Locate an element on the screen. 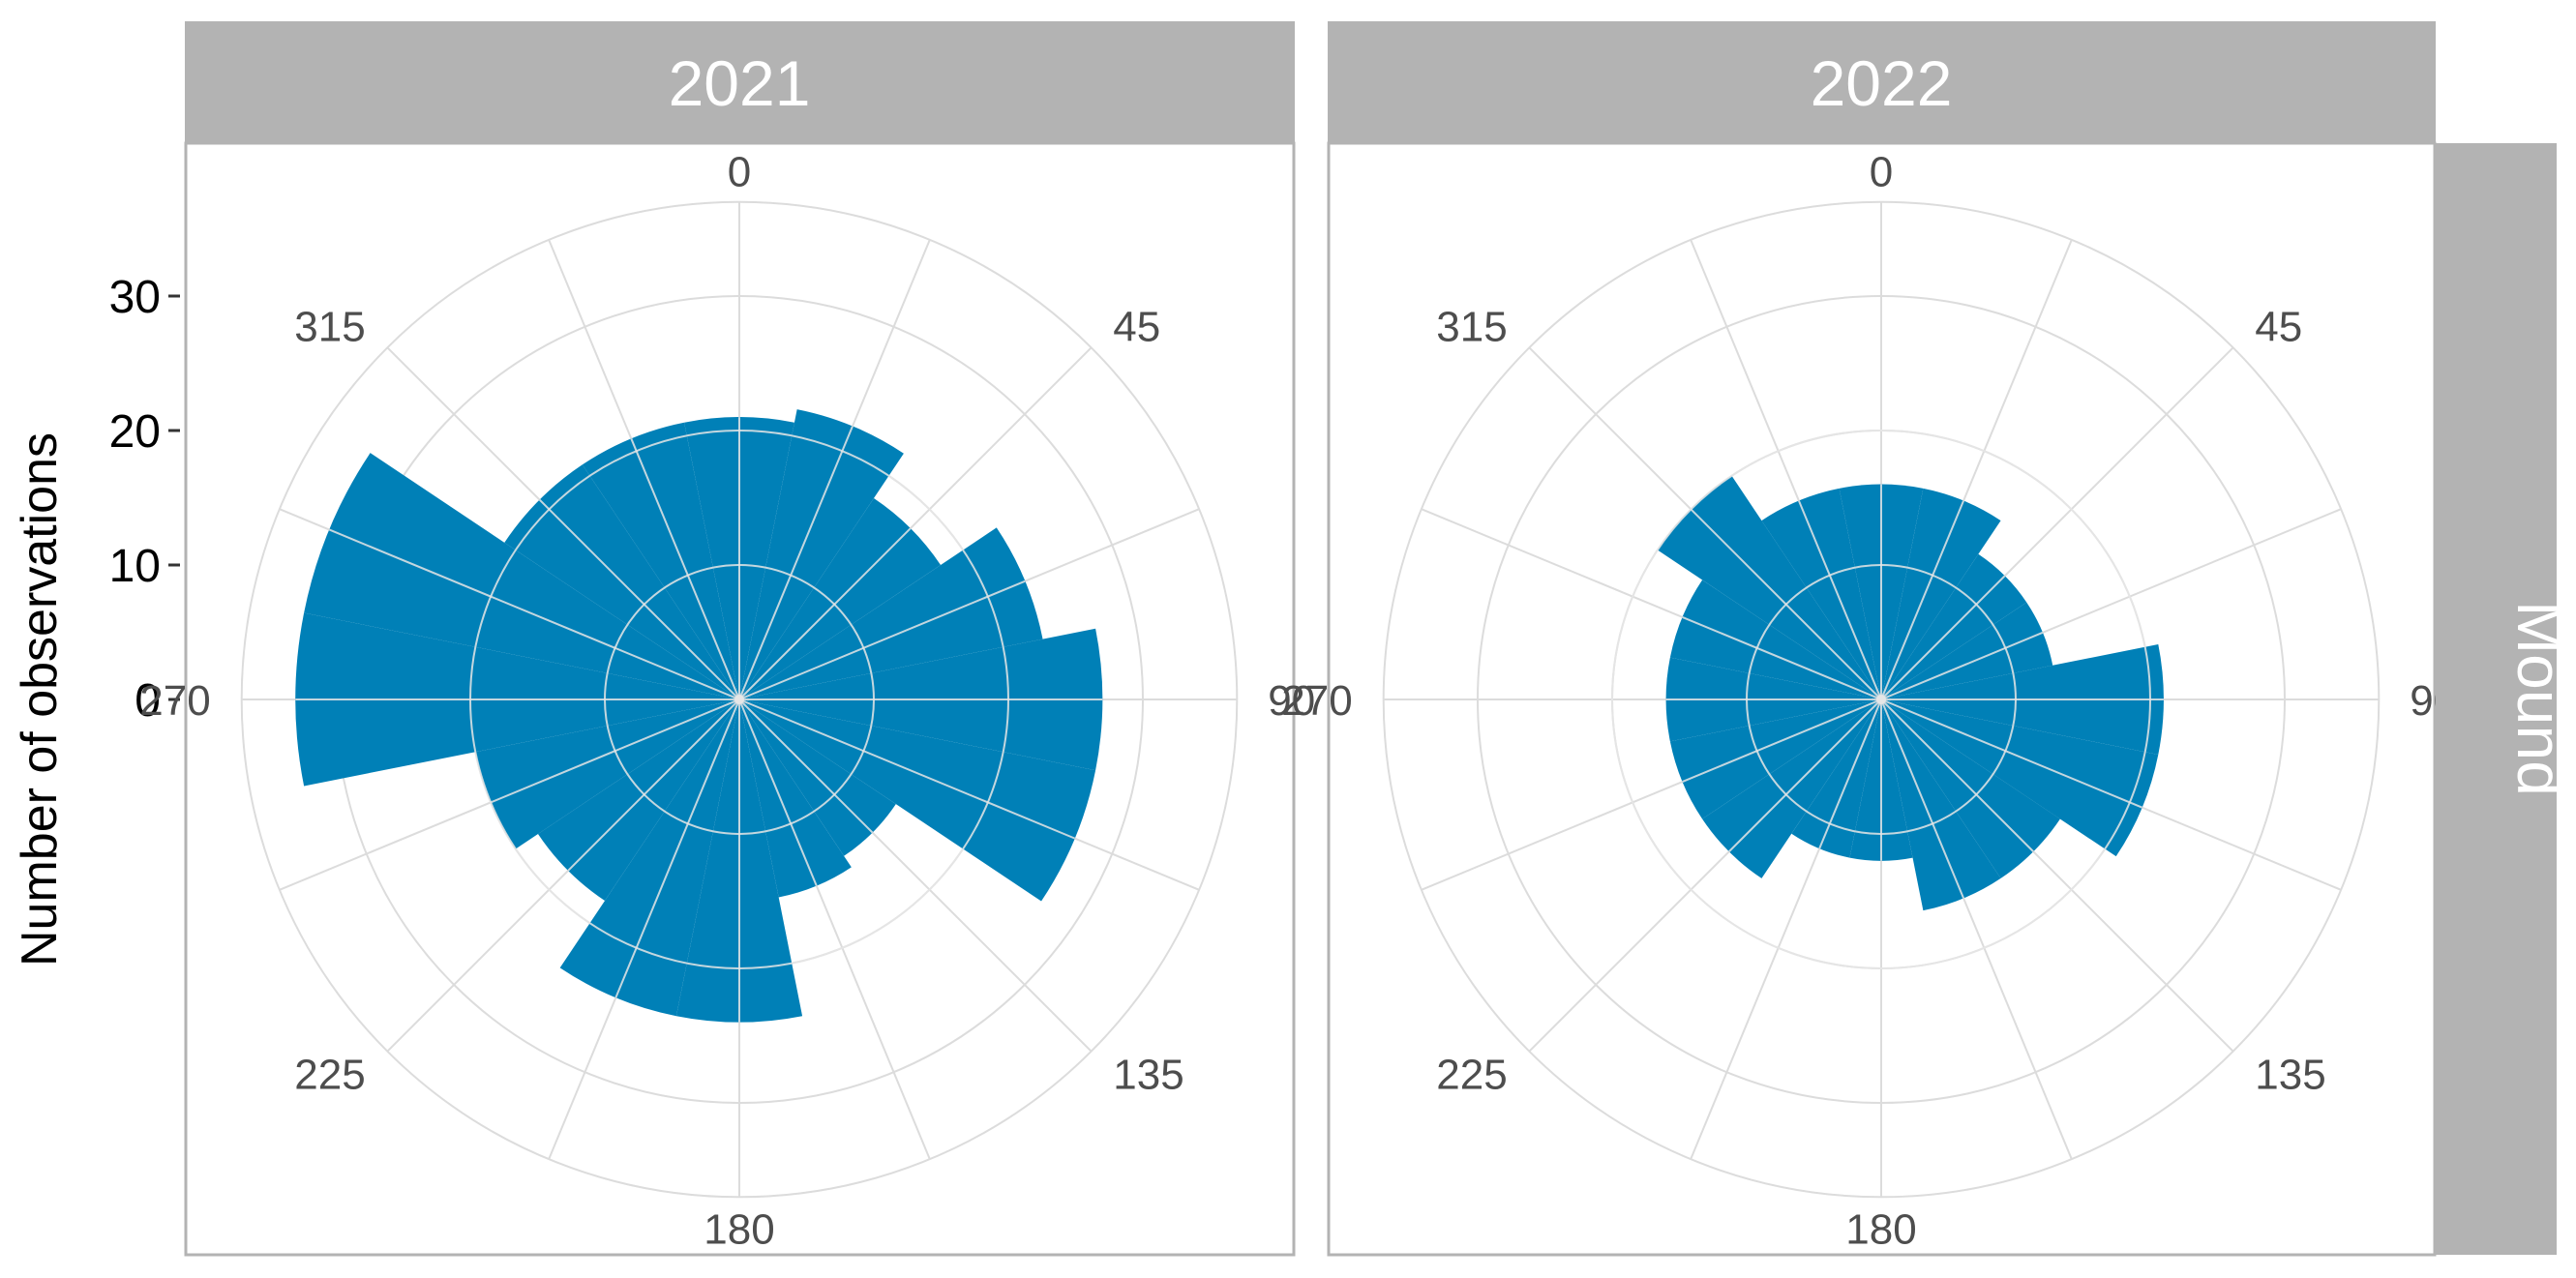 The width and height of the screenshot is (2576, 1278). strip-label-2022: 2022 is located at coordinates (1882, 83).